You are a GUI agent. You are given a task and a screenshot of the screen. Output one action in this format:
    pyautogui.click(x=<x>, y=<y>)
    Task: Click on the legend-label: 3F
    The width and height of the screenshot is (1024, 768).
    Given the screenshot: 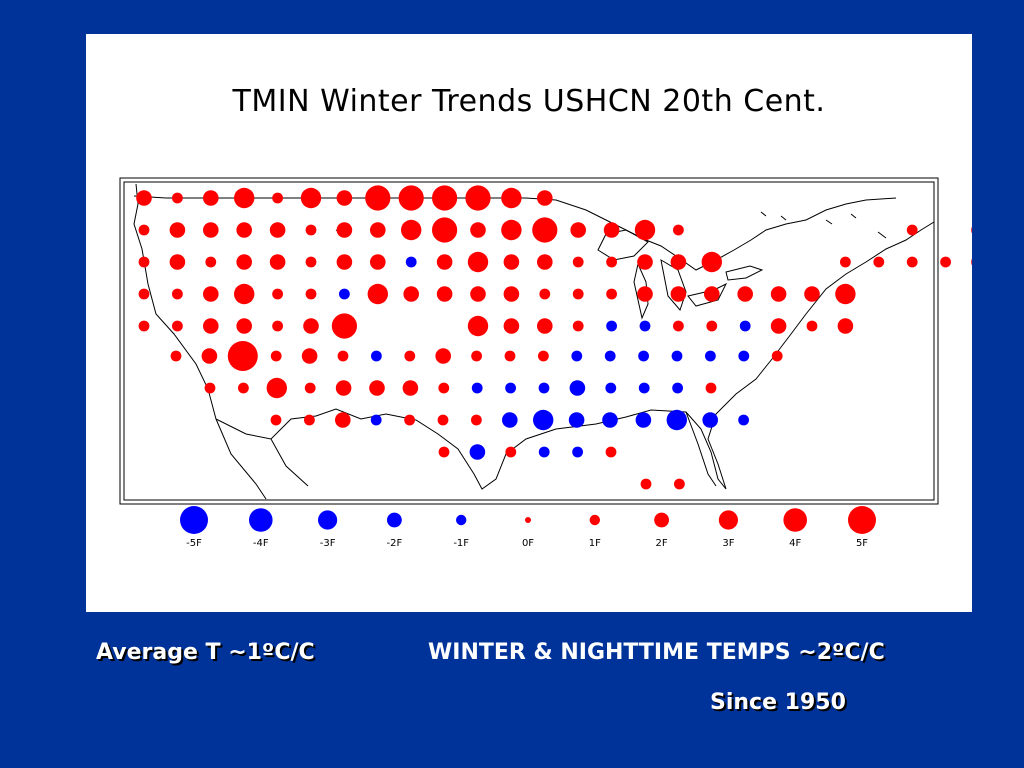 What is the action you would take?
    pyautogui.click(x=728, y=543)
    